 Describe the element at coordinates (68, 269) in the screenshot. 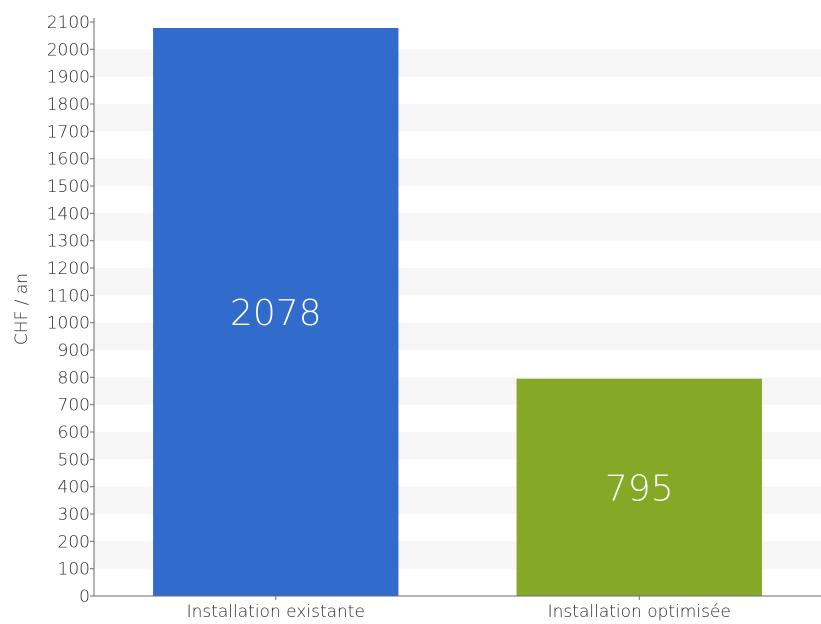

I see `y-tick-label: 1200` at that location.